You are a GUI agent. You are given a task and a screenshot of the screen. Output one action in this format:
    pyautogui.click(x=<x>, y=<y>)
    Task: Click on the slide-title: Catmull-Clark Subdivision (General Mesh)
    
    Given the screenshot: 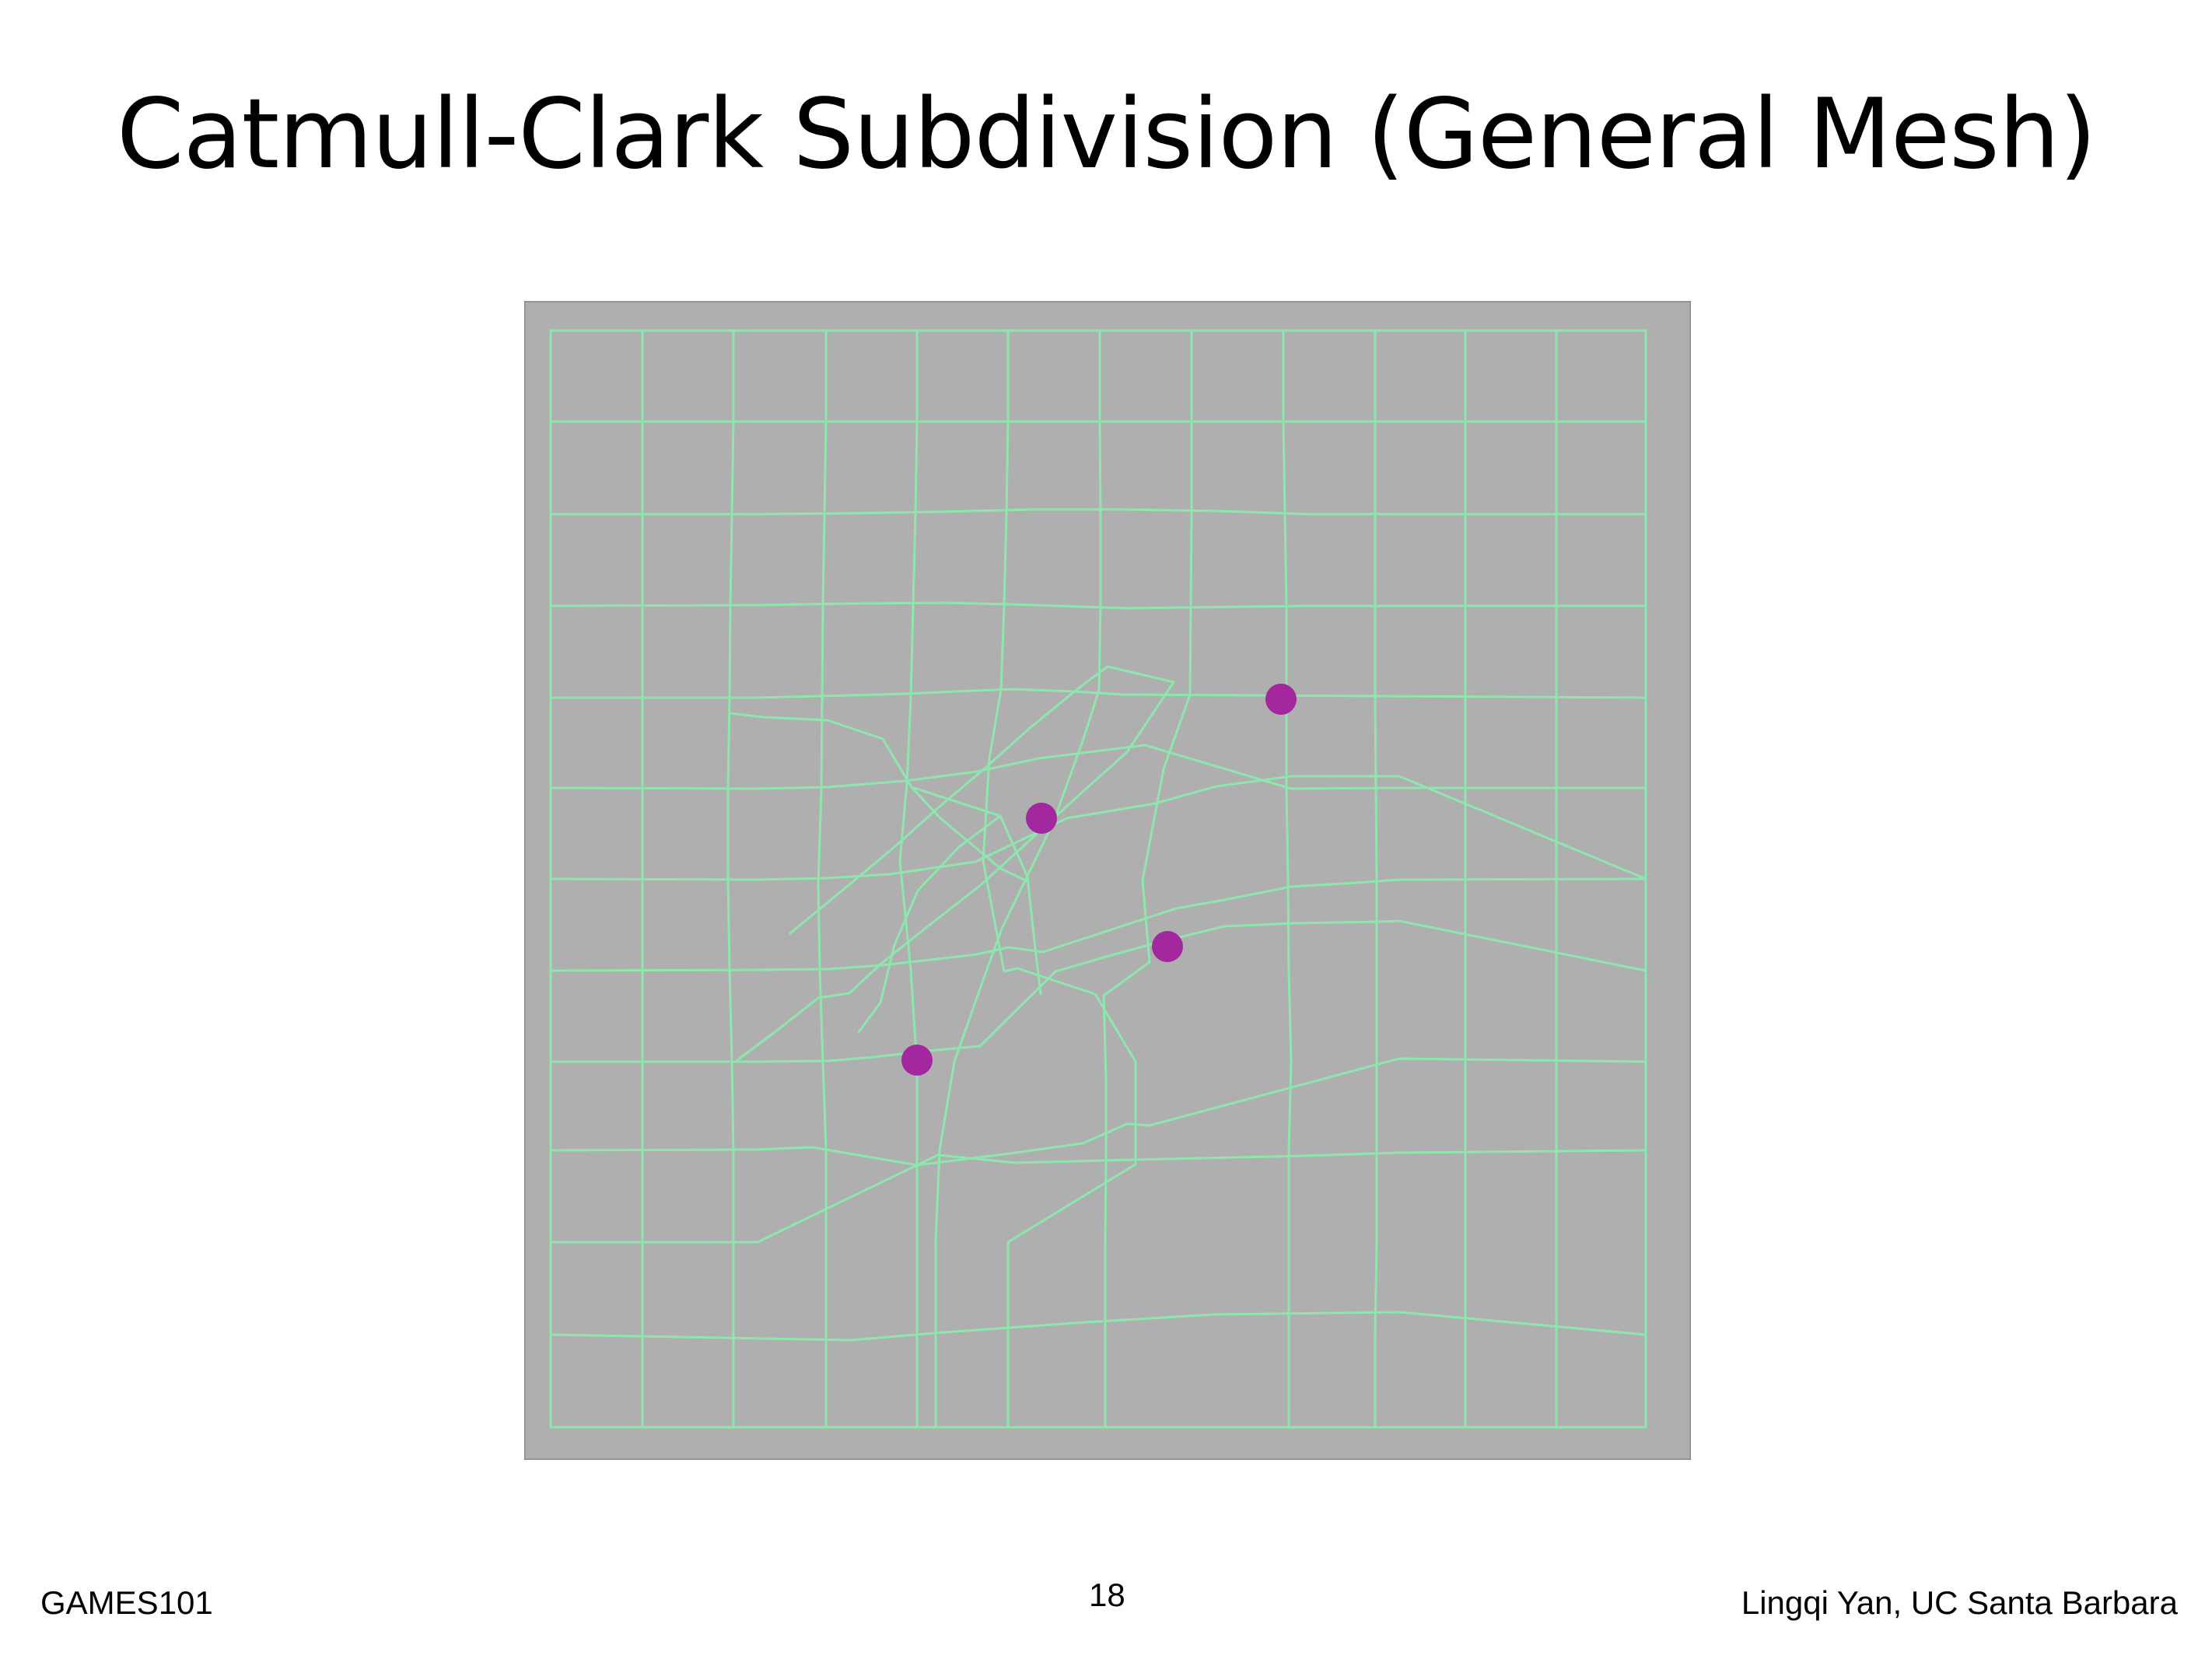 What is the action you would take?
    pyautogui.click(x=1107, y=135)
    